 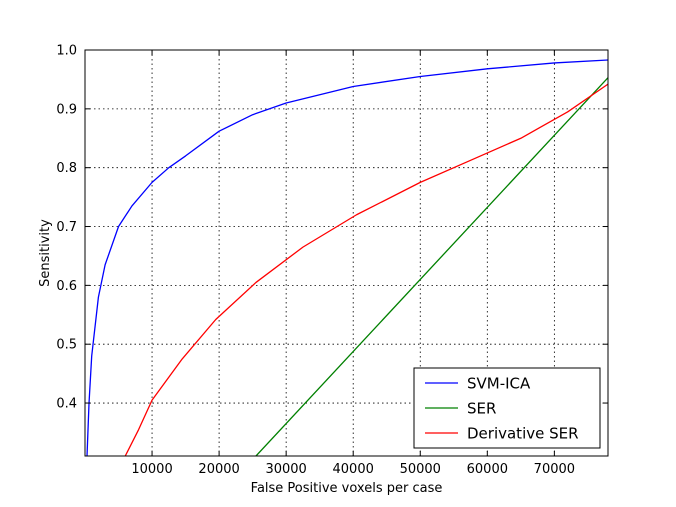 What do you see at coordinates (218, 469) in the screenshot?
I see `x-tick-label: 20000` at bounding box center [218, 469].